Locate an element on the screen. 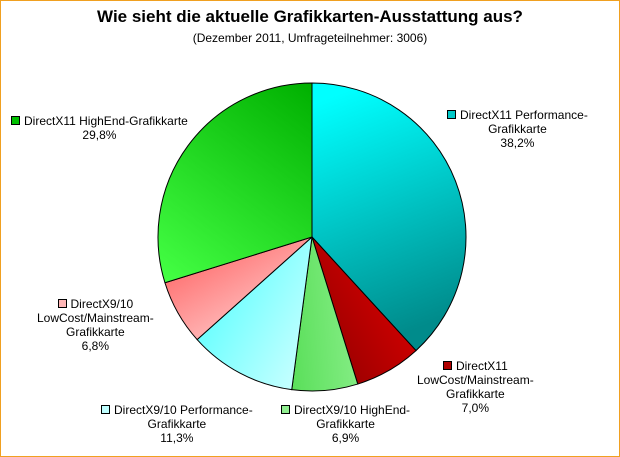 The width and height of the screenshot is (620, 457). slice-value-label: 11,3% is located at coordinates (177, 438).